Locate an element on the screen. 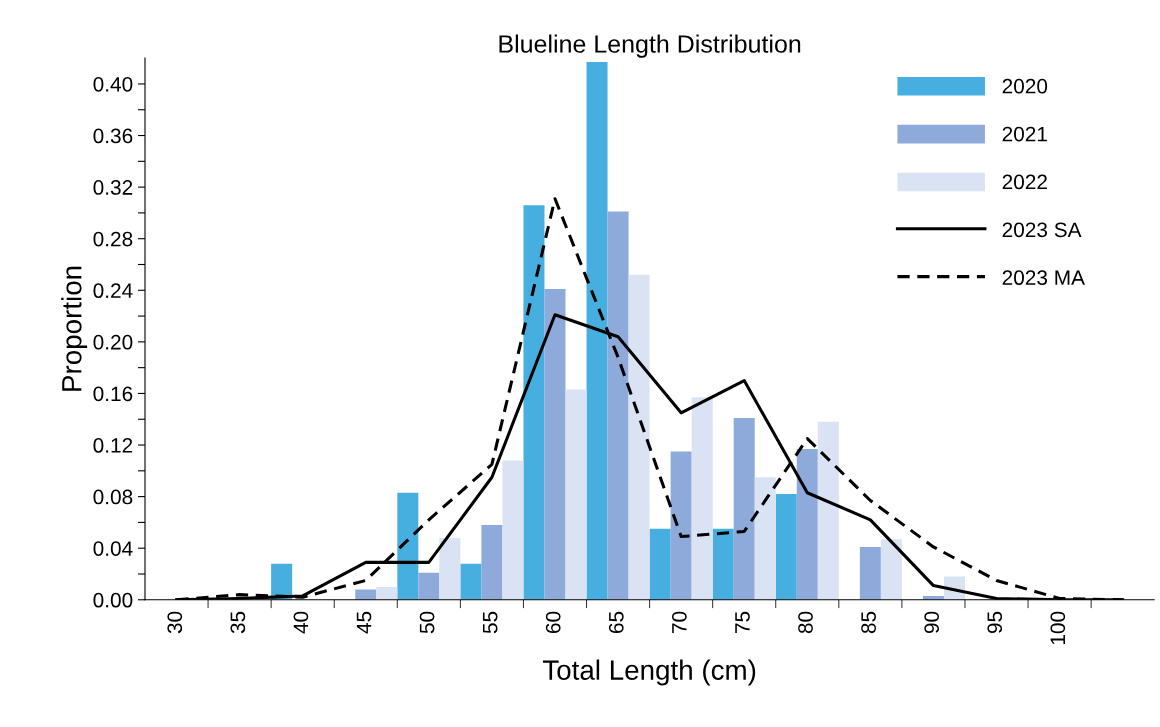 This screenshot has height=727, width=1160. x-tick-label: 60 is located at coordinates (553, 622).